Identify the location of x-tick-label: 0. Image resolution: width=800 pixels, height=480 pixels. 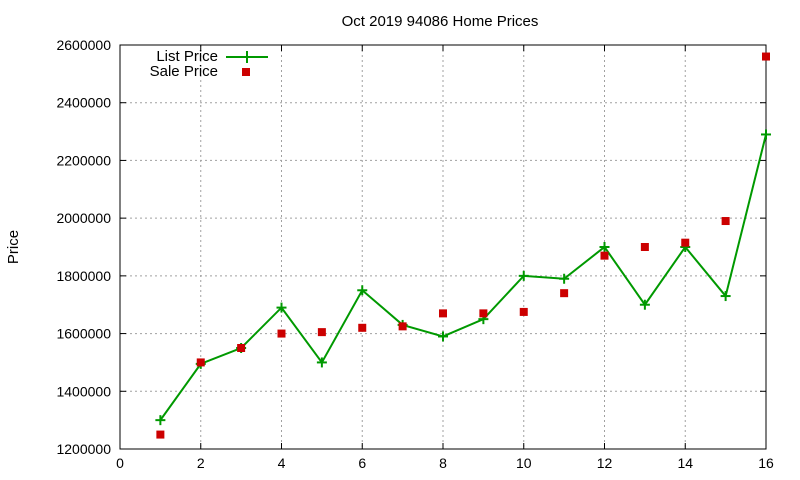
(120, 463).